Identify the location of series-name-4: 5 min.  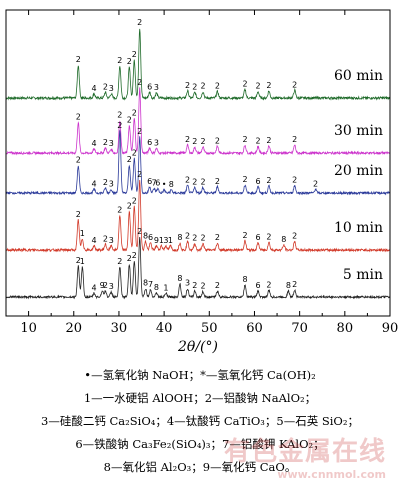
(363, 275).